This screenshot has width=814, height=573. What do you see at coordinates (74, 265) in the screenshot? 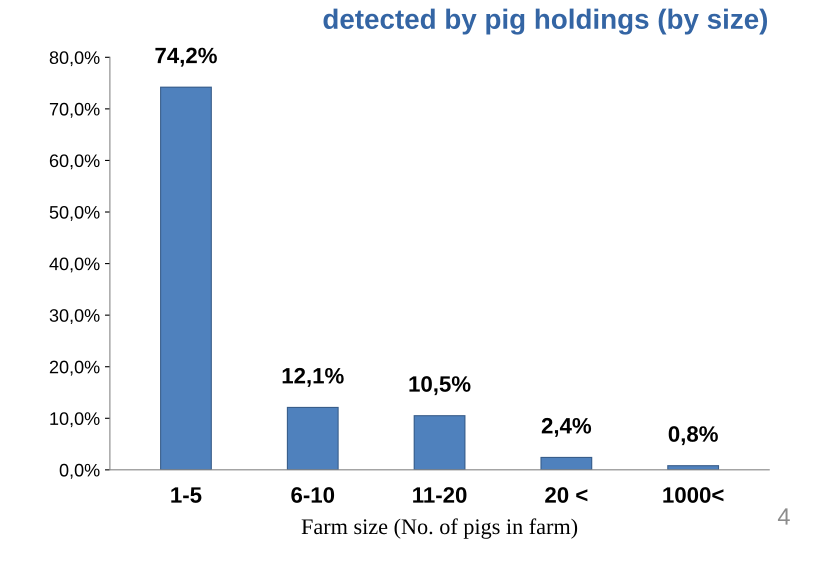
I see `y-tick-label: 40,0%` at bounding box center [74, 265].